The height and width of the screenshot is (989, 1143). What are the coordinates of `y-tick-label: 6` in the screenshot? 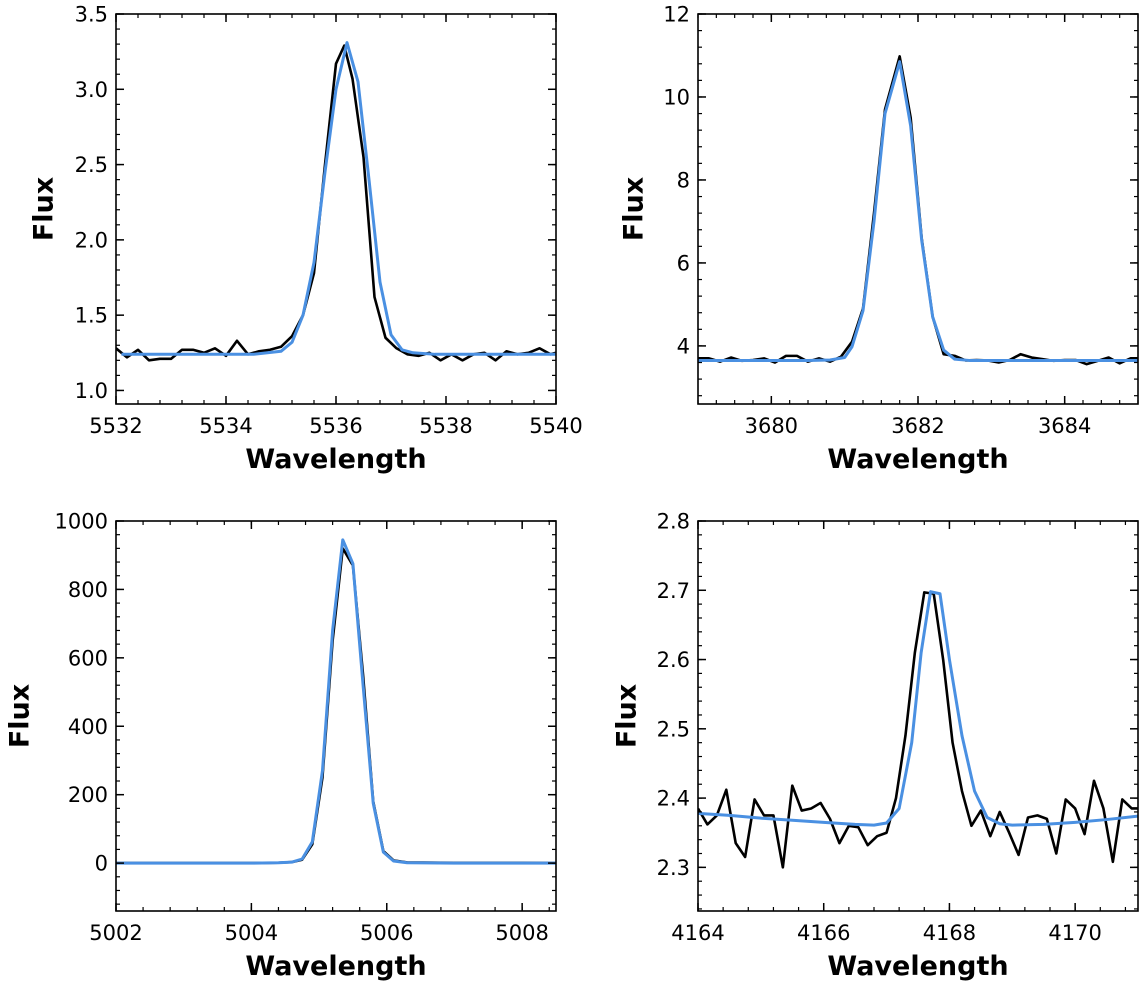 It's located at (683, 263).